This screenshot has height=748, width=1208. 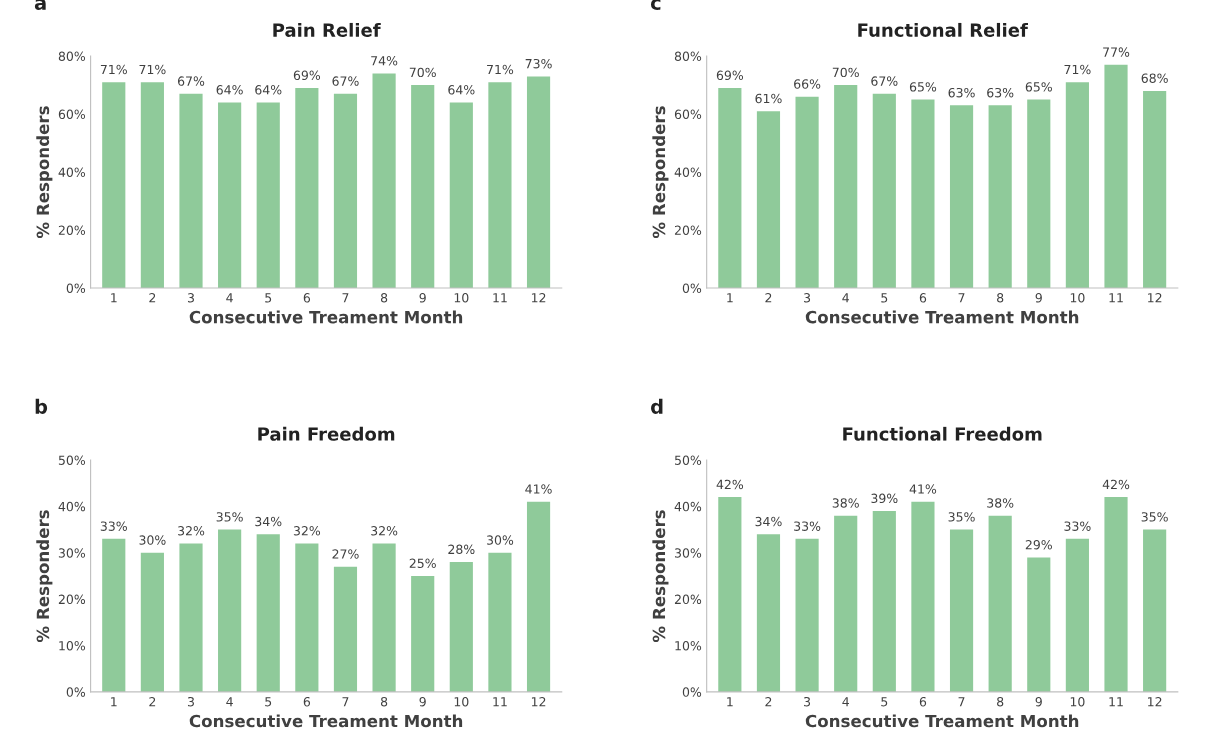 I want to click on x-tick-label: 3, so click(x=190, y=298).